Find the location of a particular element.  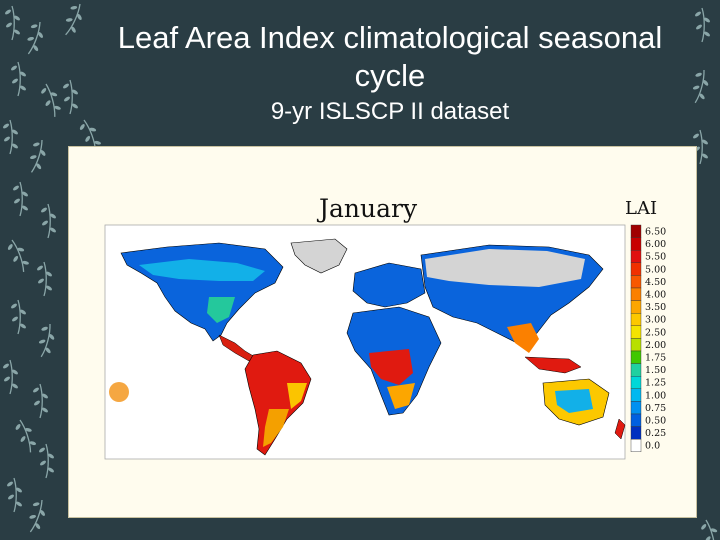

legend-title: LAI is located at coordinates (641, 208).